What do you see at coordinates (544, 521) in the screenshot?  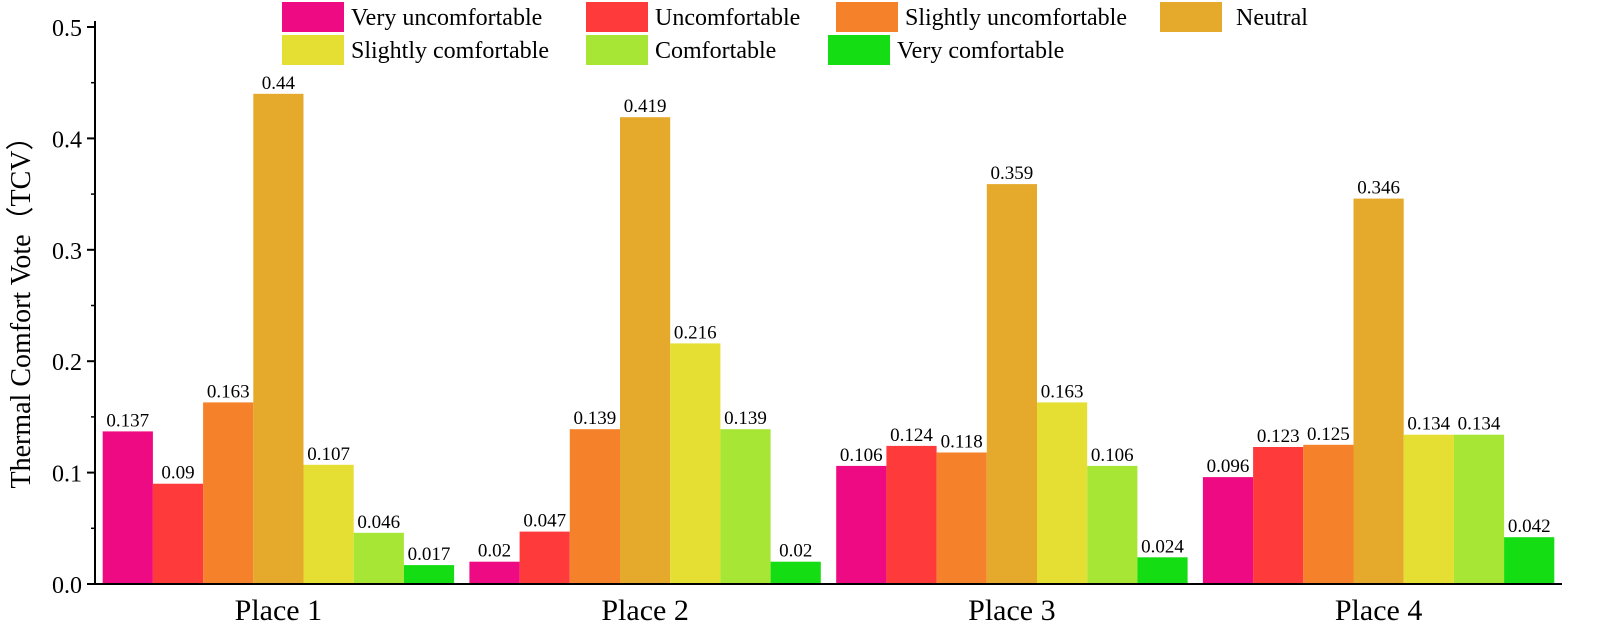 I see `value-label: 0.047` at bounding box center [544, 521].